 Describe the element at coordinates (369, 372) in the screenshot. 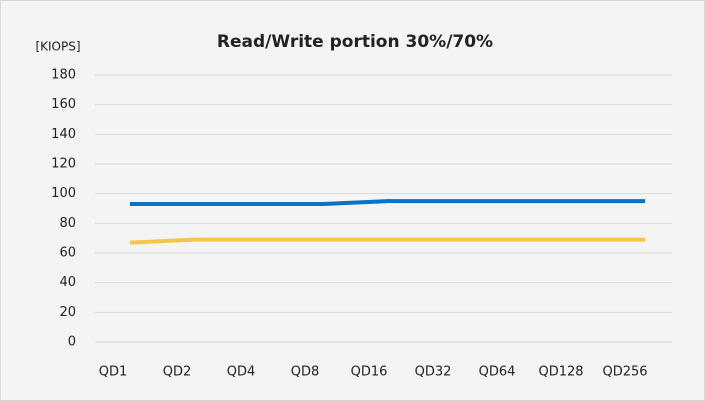

I see `x-tick-label: QD16` at that location.